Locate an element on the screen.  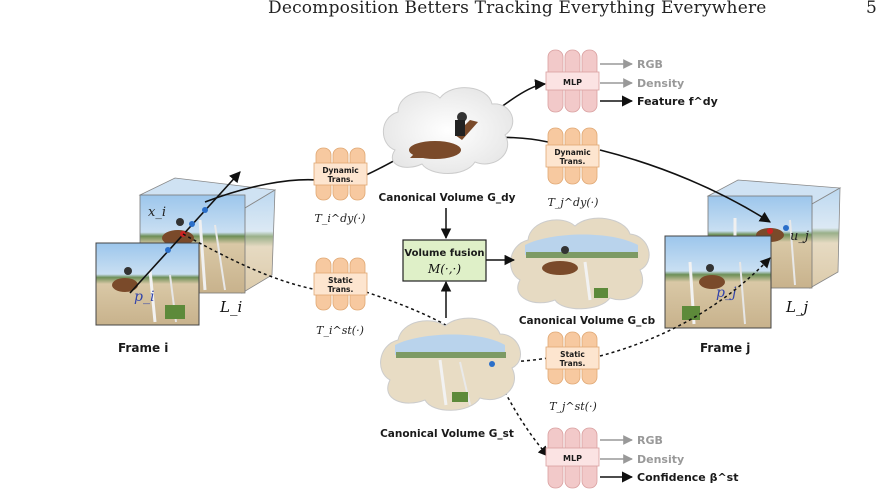
coord-i-label: x_i is located at coordinates (157, 212).